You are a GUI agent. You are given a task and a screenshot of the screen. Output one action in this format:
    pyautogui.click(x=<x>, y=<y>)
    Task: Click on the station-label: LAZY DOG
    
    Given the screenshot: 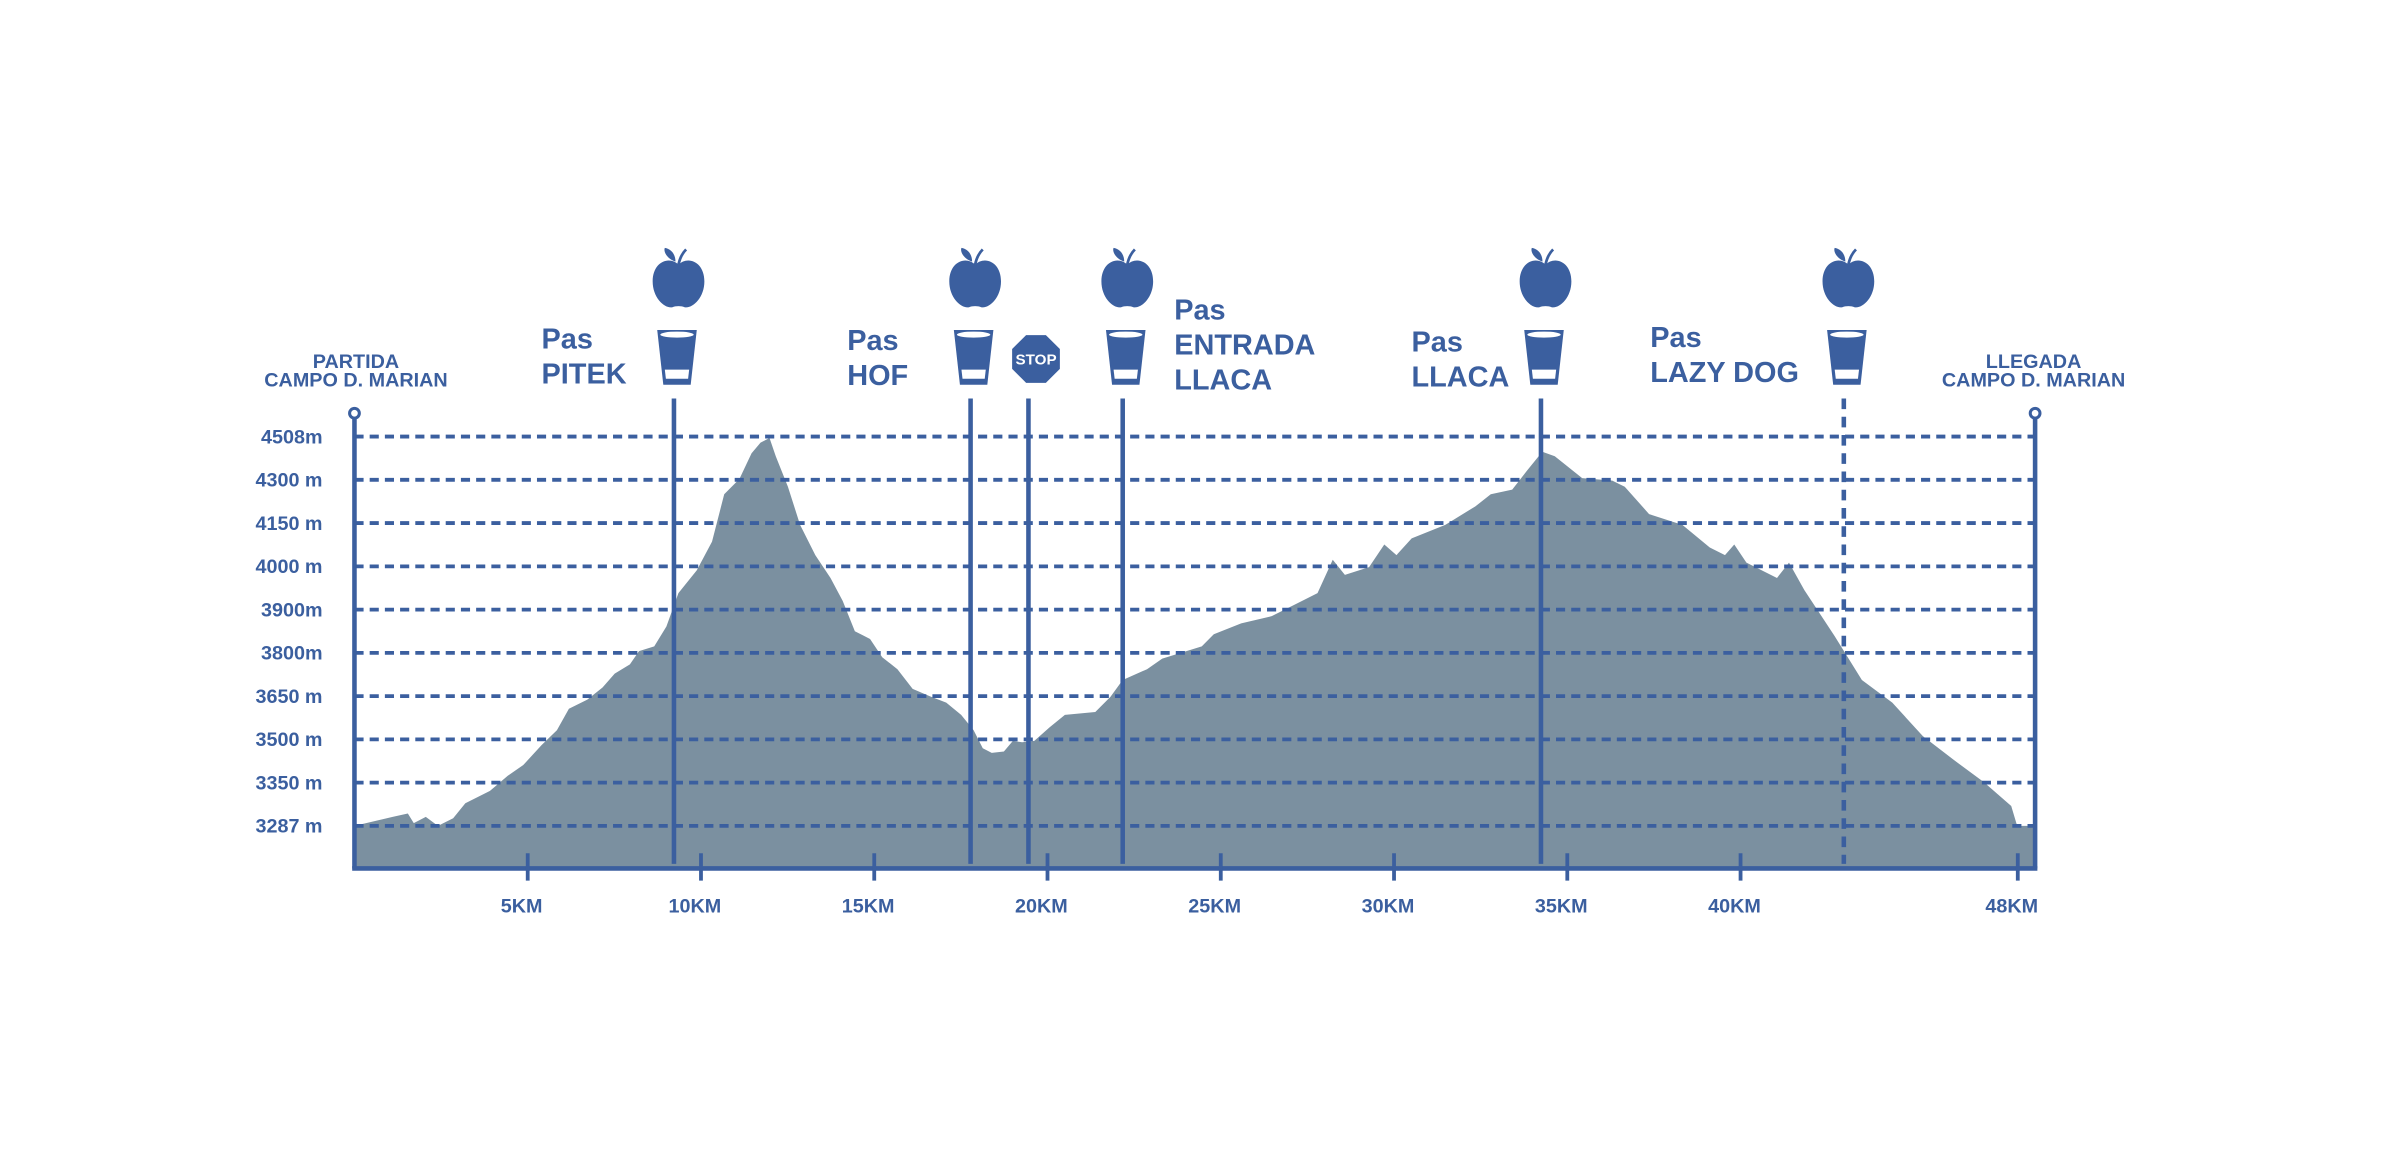 What is the action you would take?
    pyautogui.click(x=1724, y=373)
    